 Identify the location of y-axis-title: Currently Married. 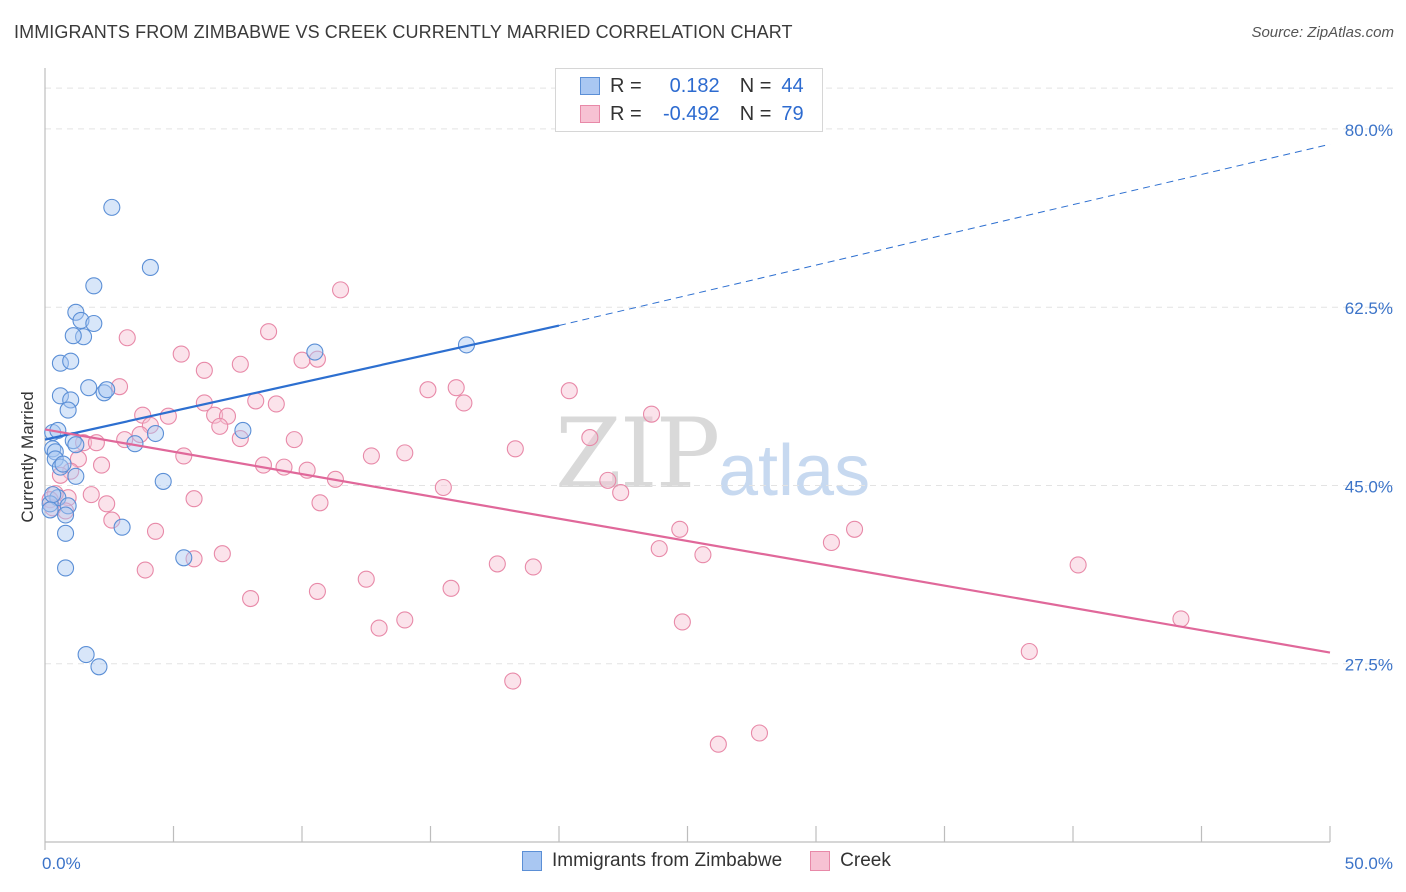
(27, 456).